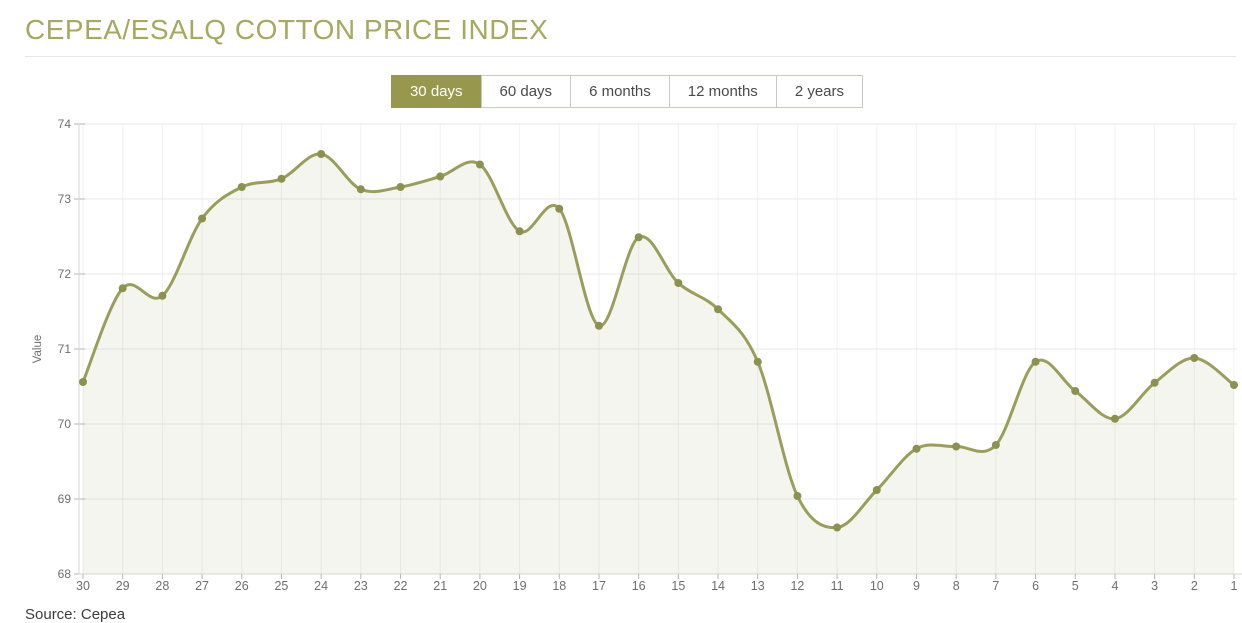  I want to click on x-axis-label: 13, so click(758, 586).